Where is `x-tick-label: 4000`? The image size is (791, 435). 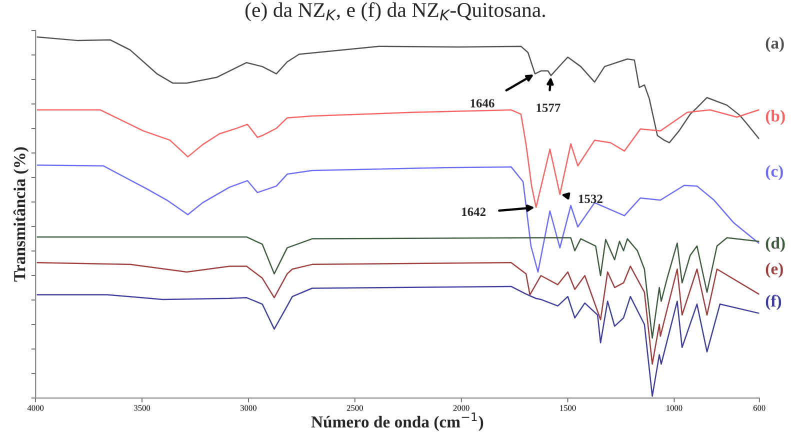
x-tick-label: 4000 is located at coordinates (35, 408).